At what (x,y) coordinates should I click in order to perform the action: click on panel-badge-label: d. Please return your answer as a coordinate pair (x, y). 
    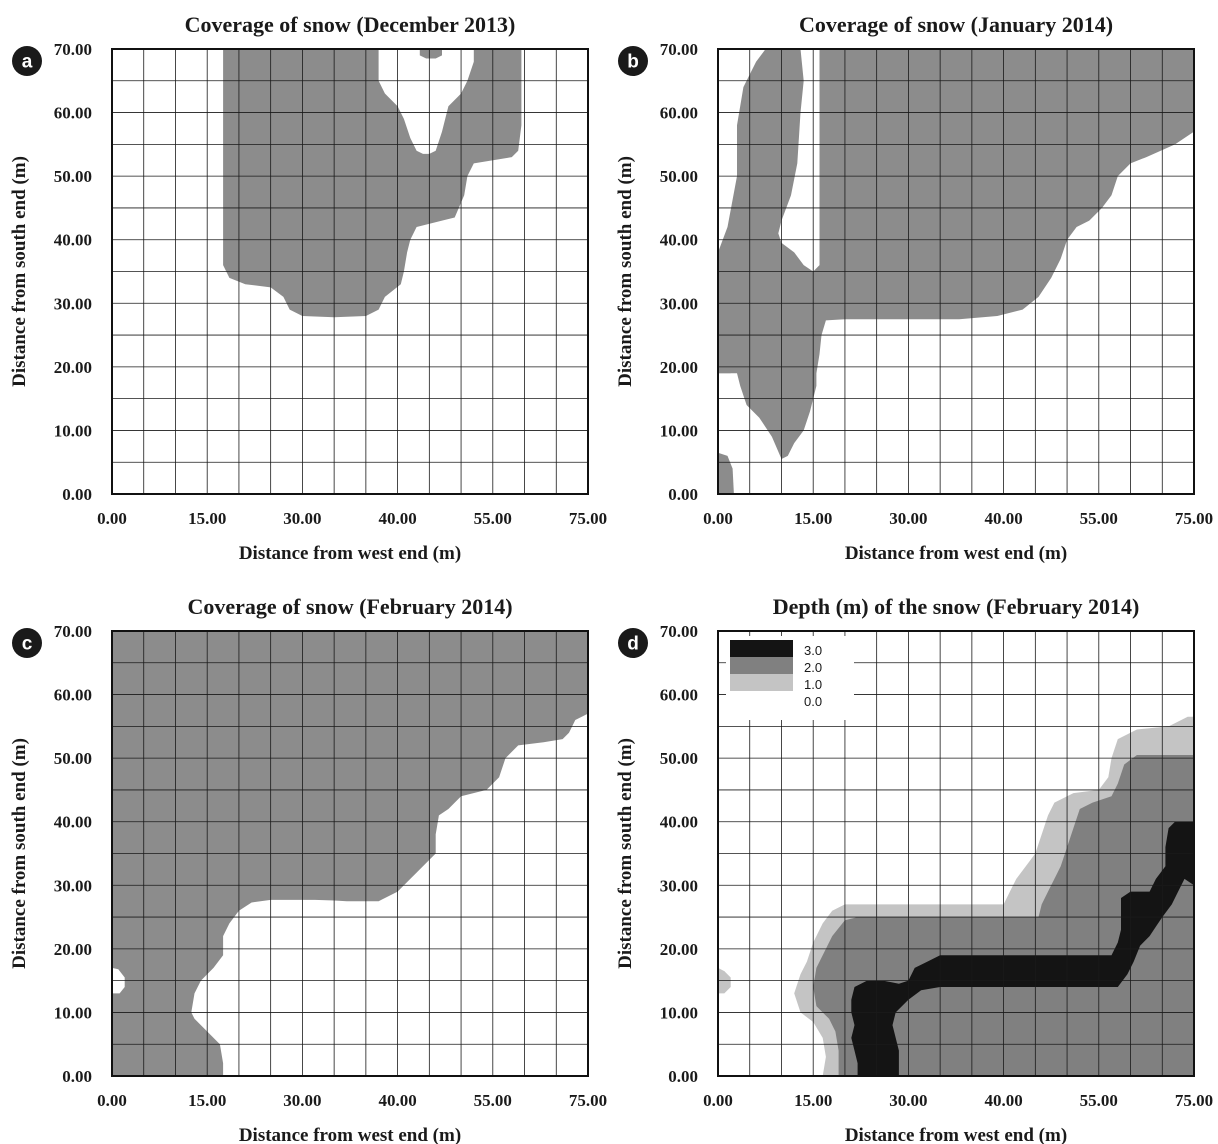
    Looking at the image, I should click on (633, 644).